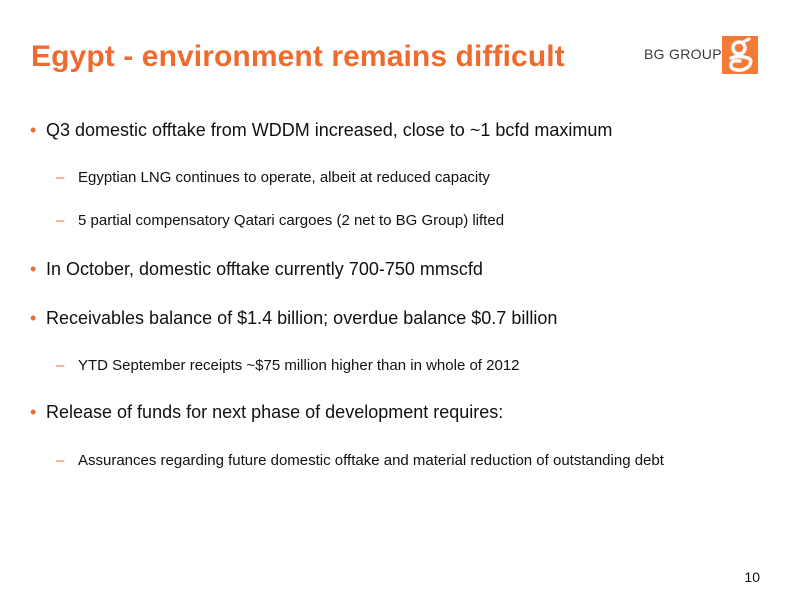  I want to click on bg-group-logo, so click(740, 55).